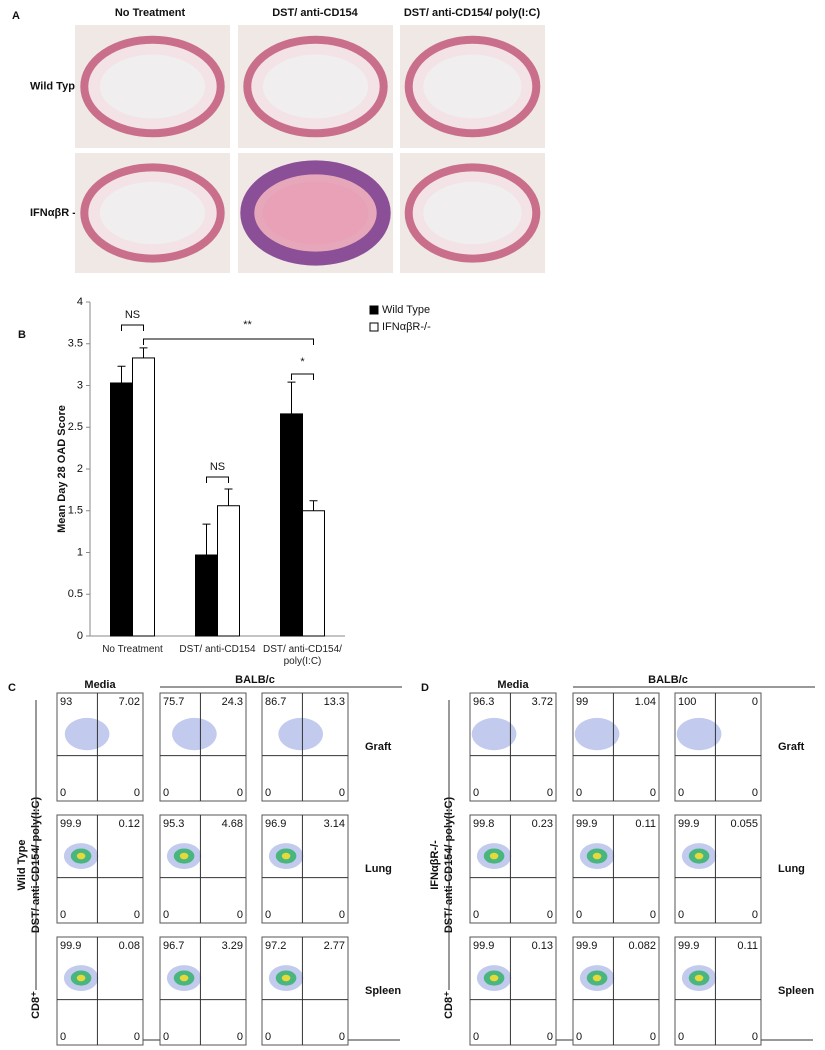 This screenshot has width=825, height=1050. I want to click on condition-header: Media, so click(100, 685).